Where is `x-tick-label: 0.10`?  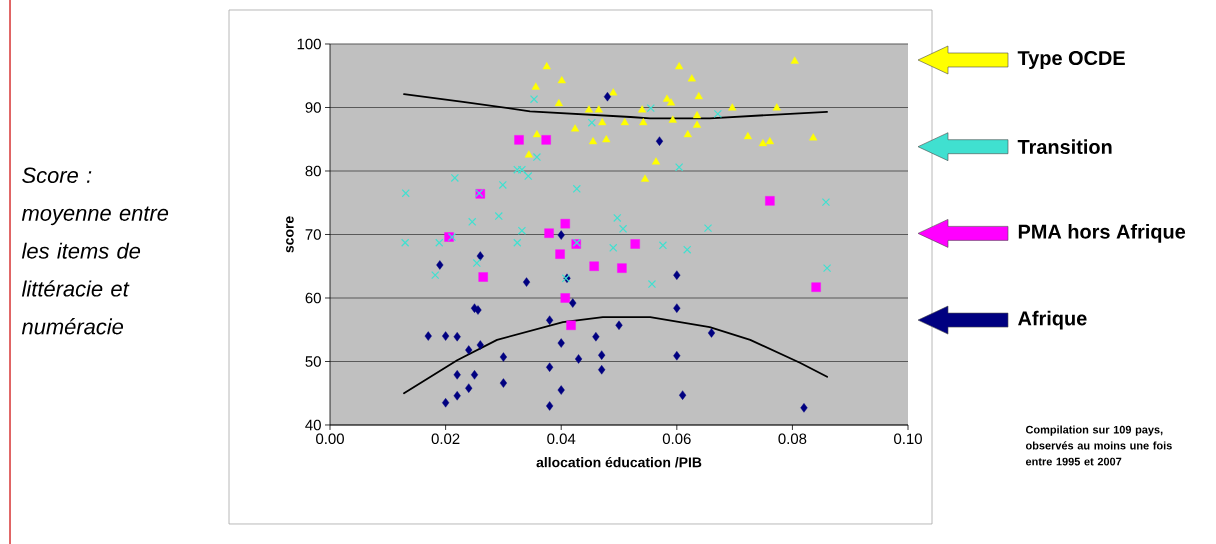 x-tick-label: 0.10 is located at coordinates (908, 439).